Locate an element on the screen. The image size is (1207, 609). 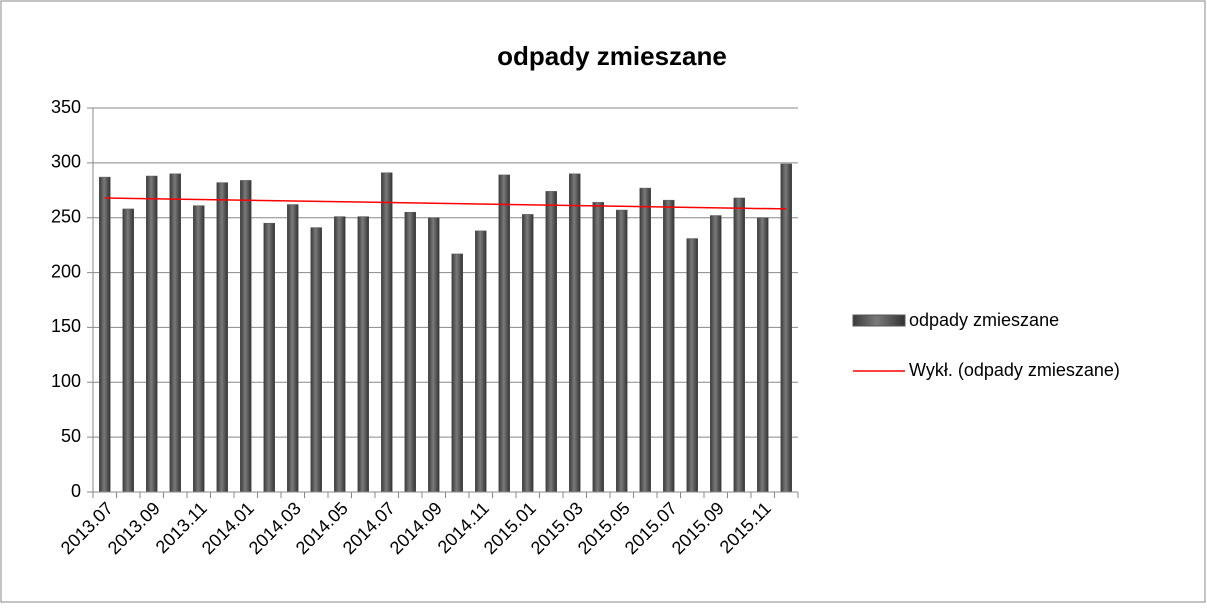
y-tick-label: 150 is located at coordinates (66, 326).